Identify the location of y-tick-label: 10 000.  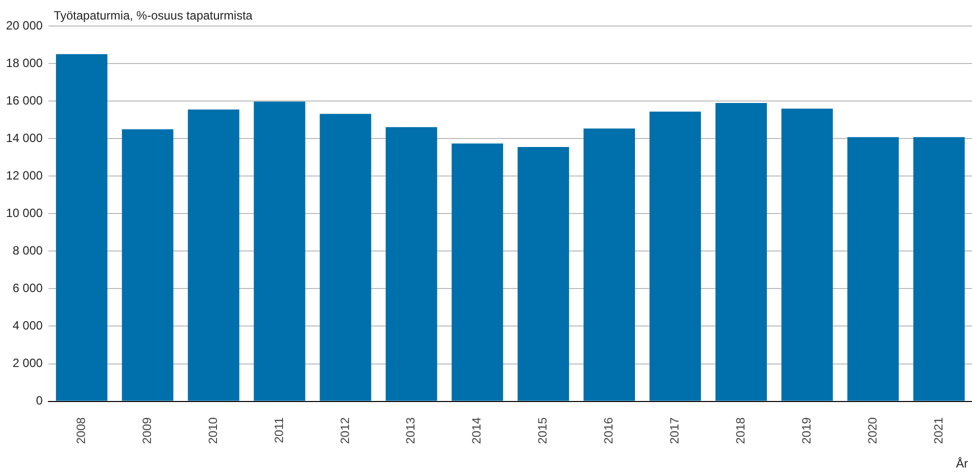
(25, 213).